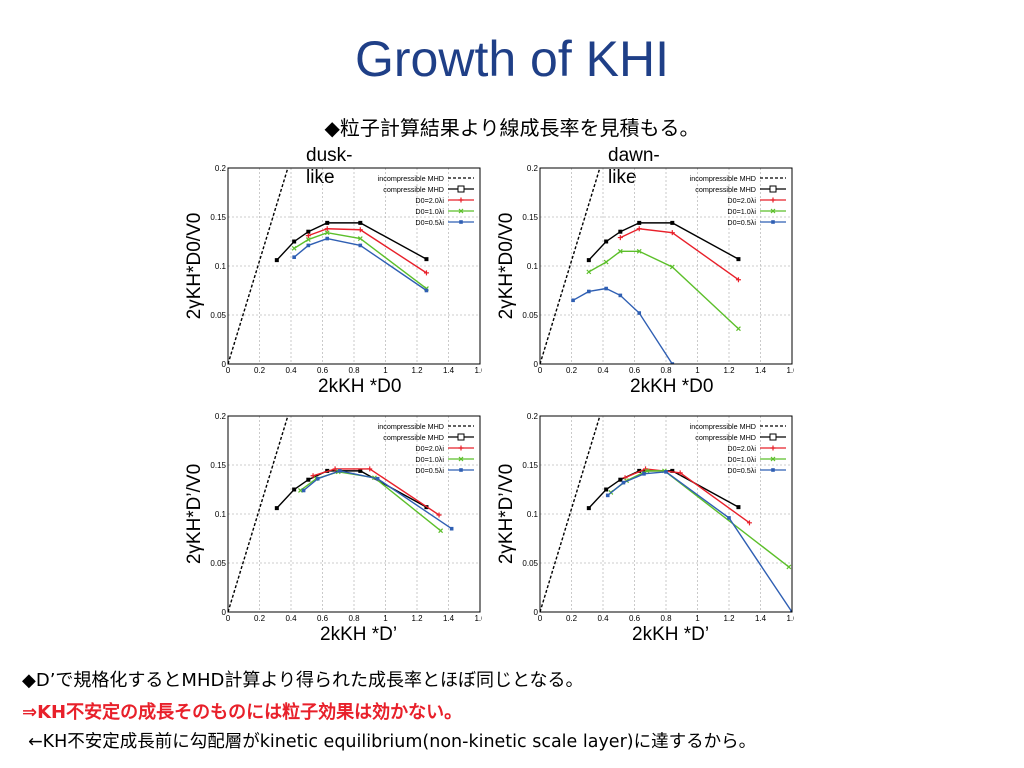 The image size is (1024, 768). I want to click on plot-area, so click(341, 514).